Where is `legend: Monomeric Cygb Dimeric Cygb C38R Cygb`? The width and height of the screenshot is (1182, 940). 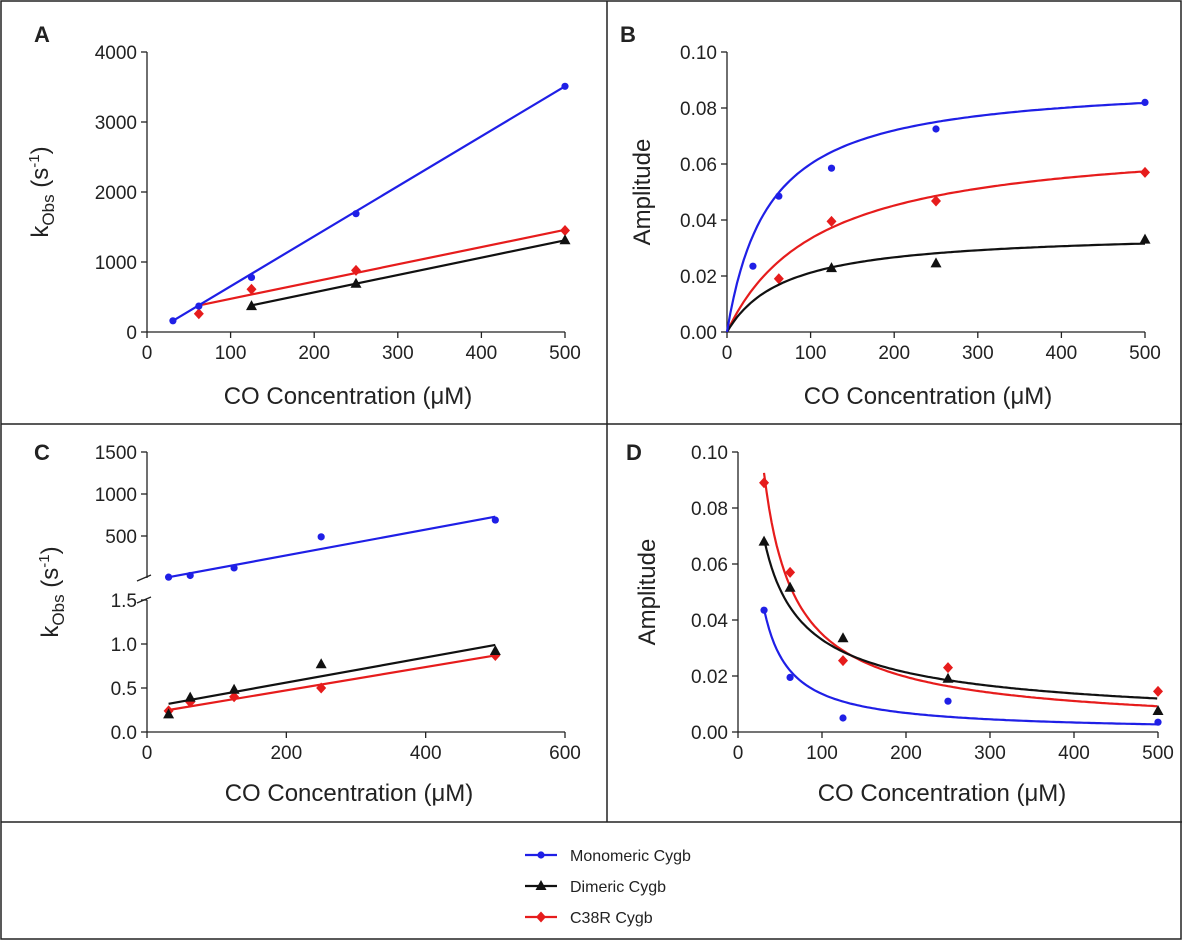 legend: Monomeric Cygb Dimeric Cygb C38R Cygb is located at coordinates (608, 887).